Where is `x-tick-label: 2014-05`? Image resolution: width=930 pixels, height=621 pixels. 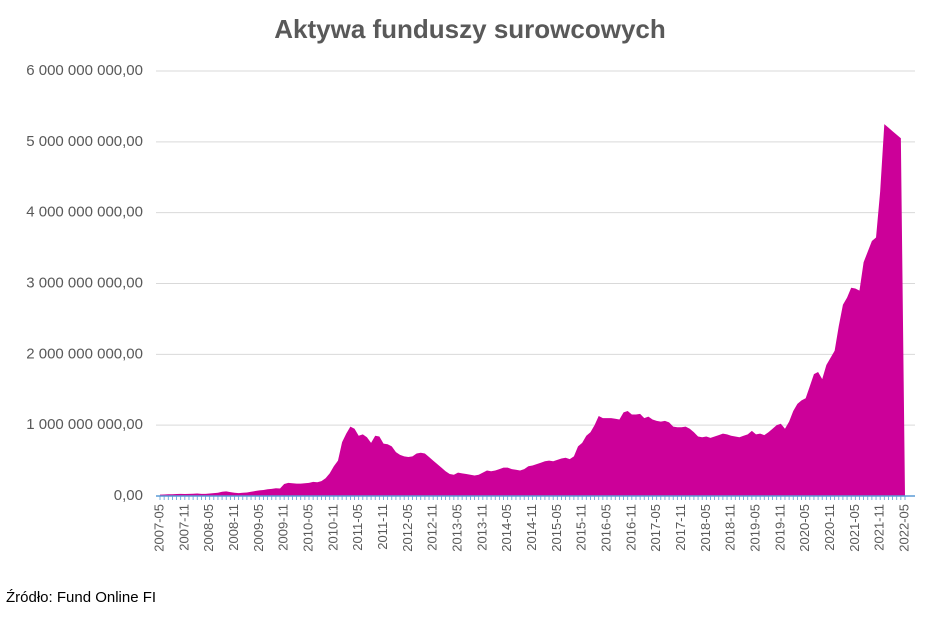 x-tick-label: 2014-05 is located at coordinates (506, 528).